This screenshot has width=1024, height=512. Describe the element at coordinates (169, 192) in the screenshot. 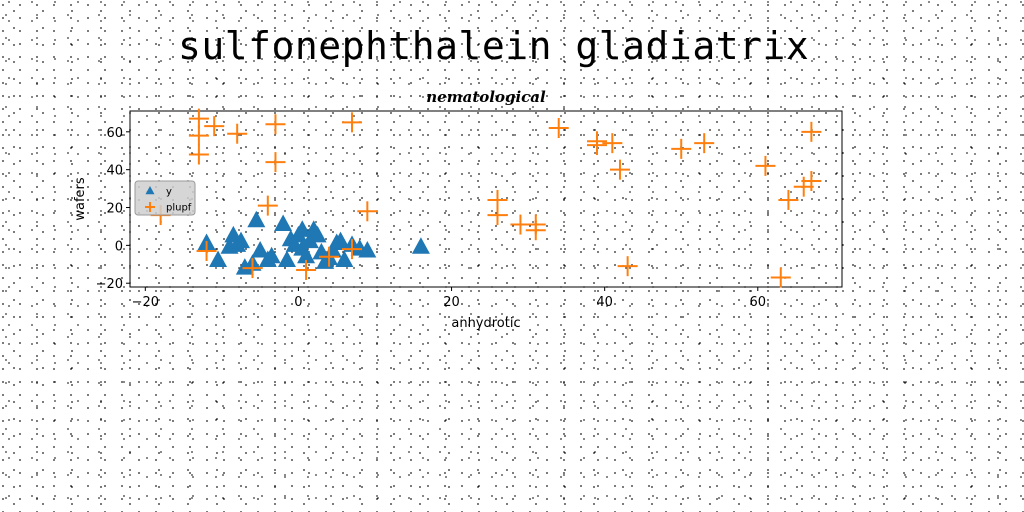

I see `legend-label: y` at that location.